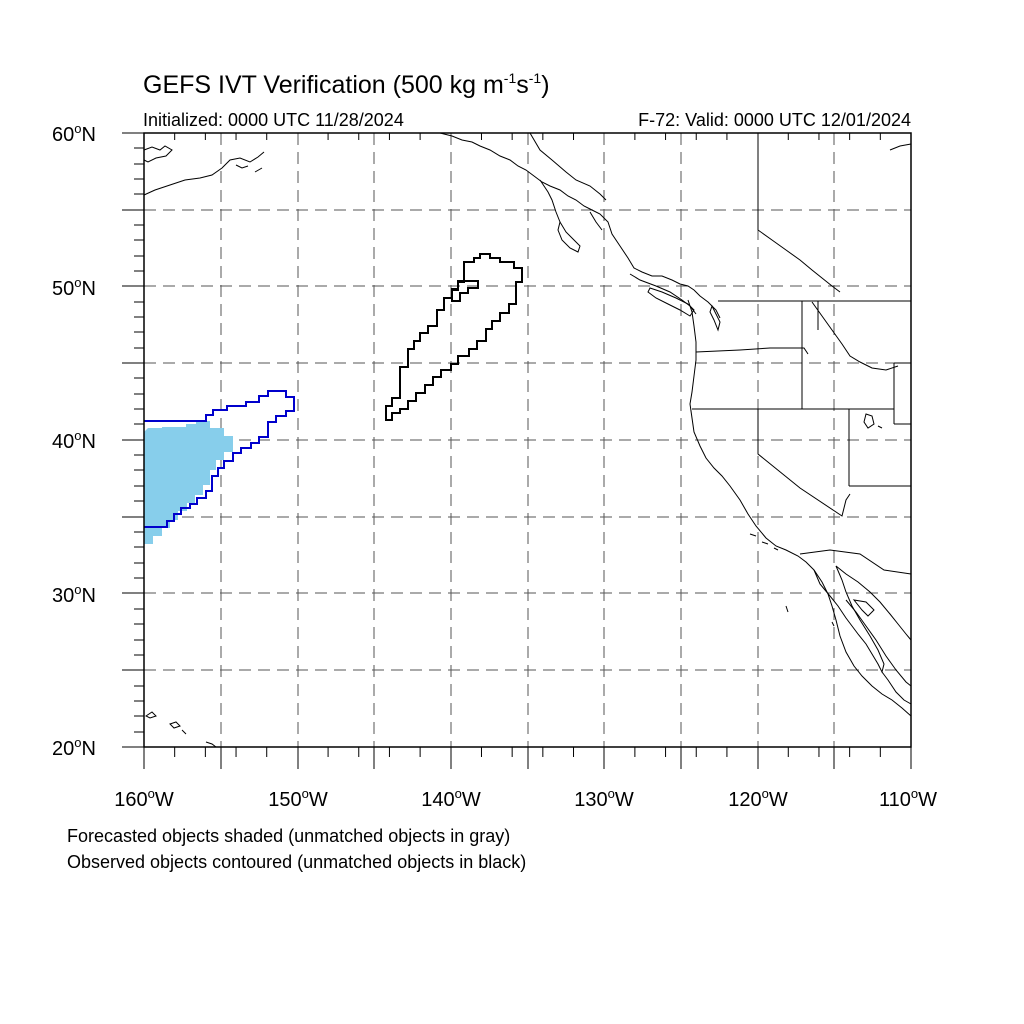 This screenshot has height=1024, width=1024. I want to click on map-title: GEFS IVT Verification (500 kg m-1s-1), so click(346, 84).